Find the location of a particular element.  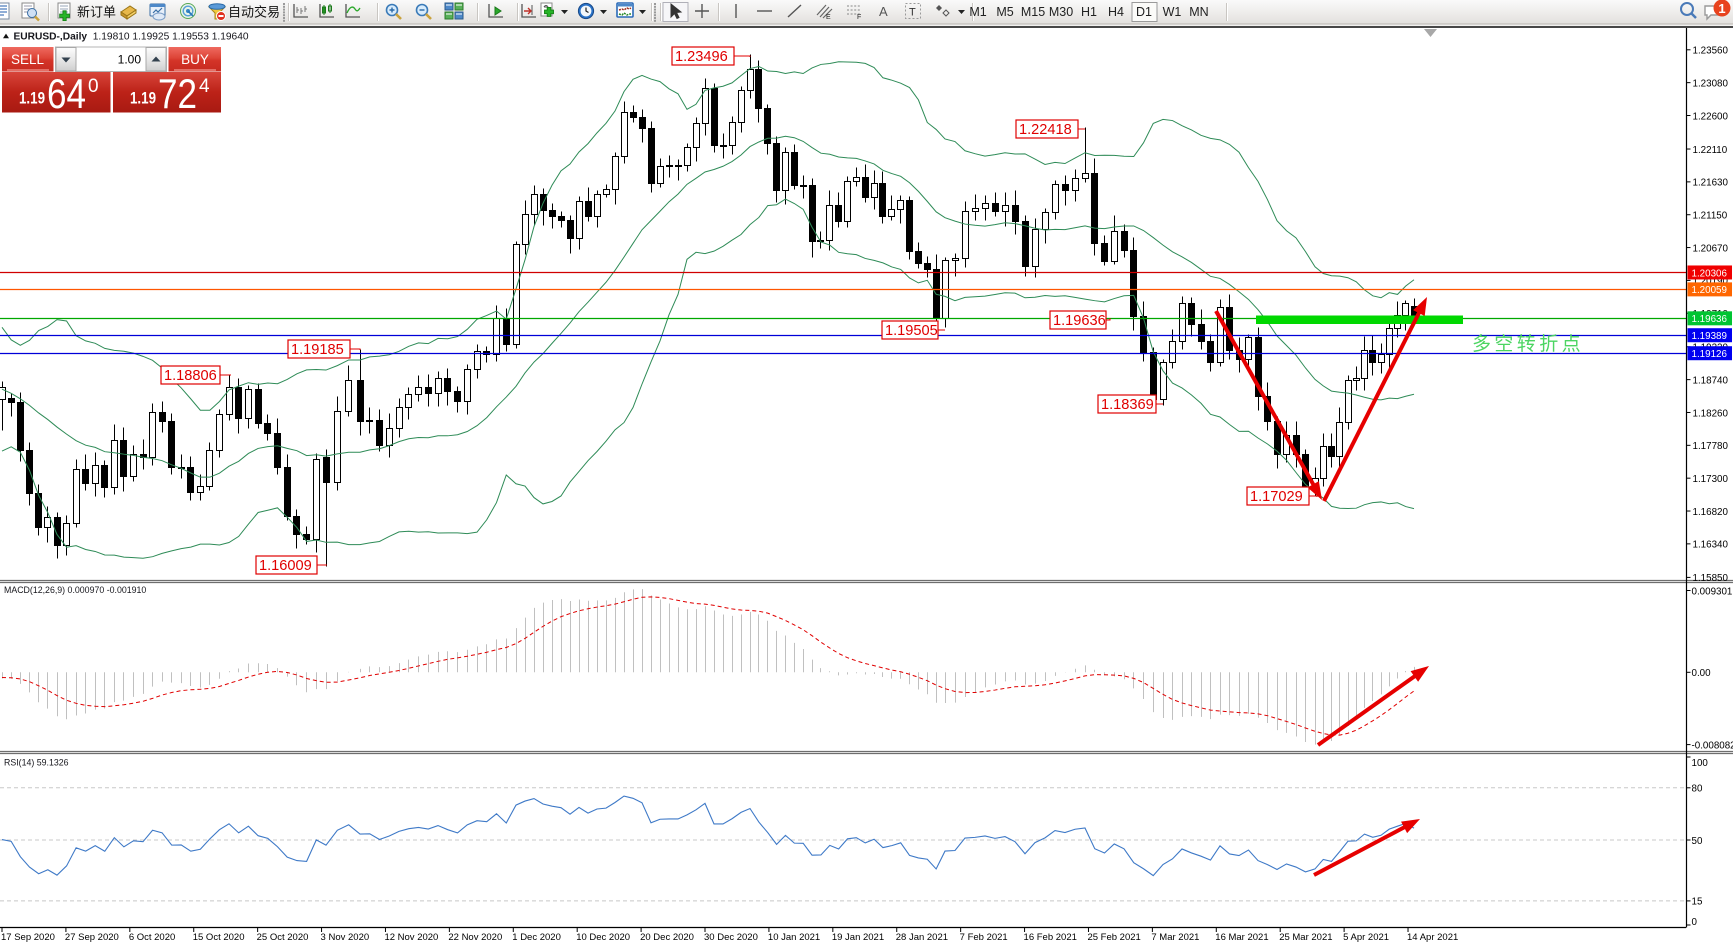

svg-text: 100 is located at coordinates (1700, 763).